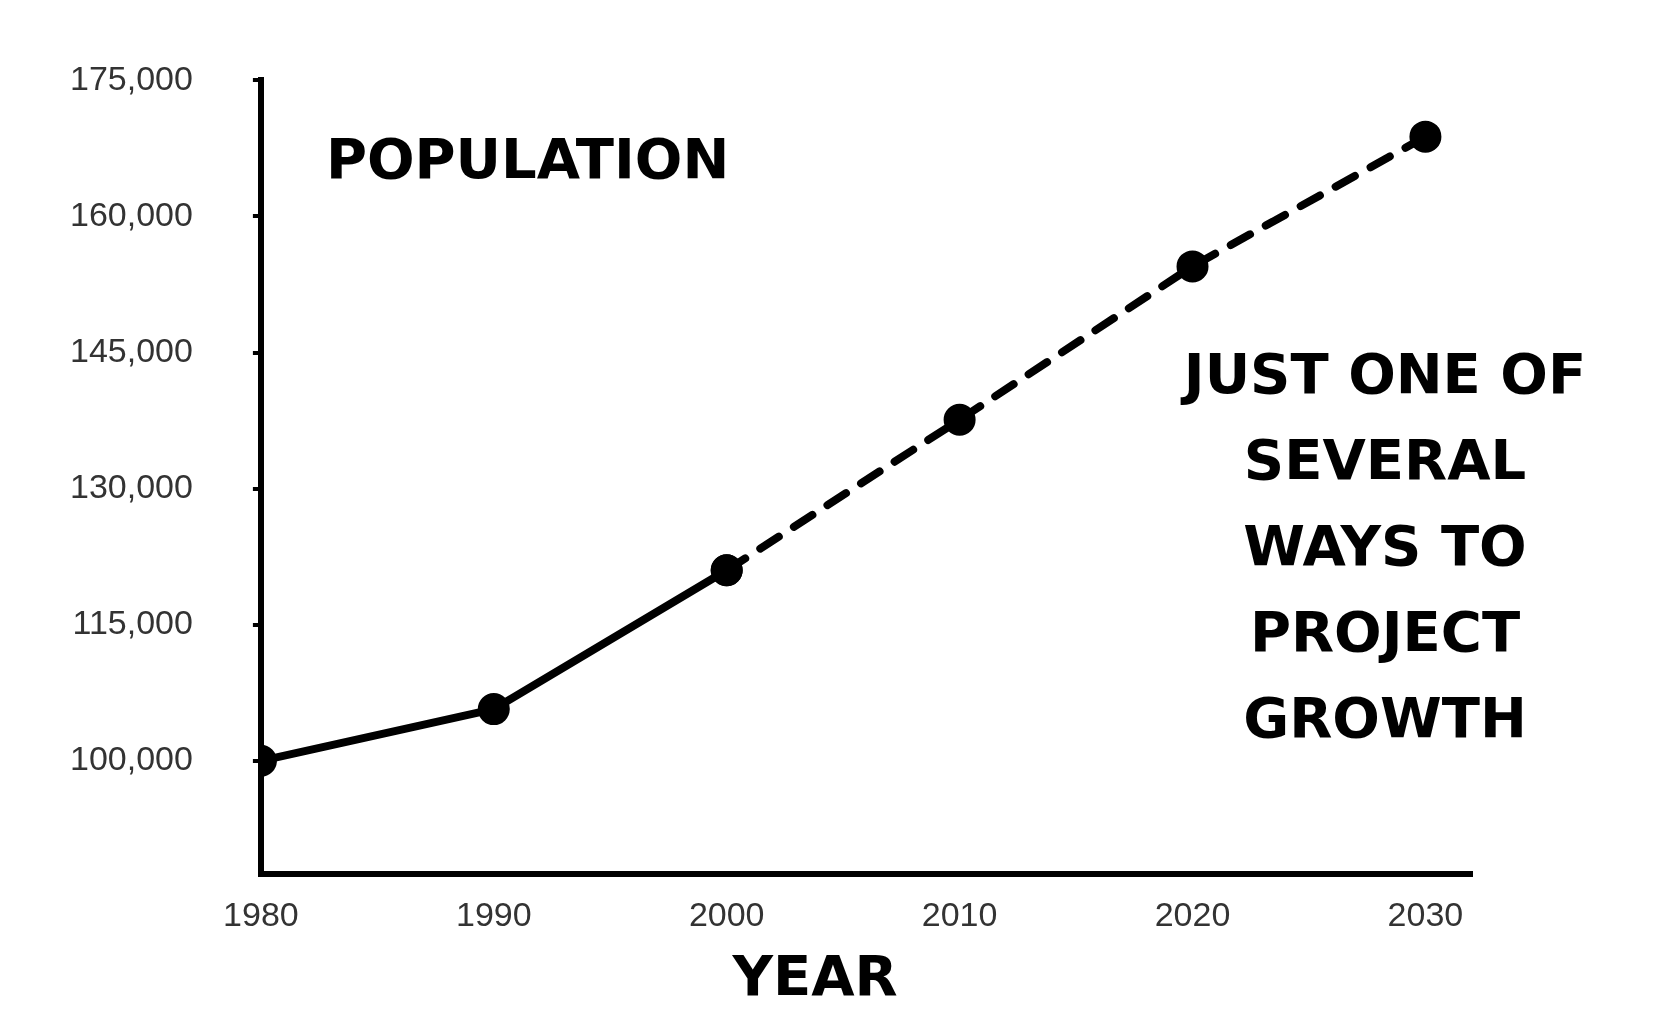 The width and height of the screenshot is (1672, 1011). I want to click on x-tick-label: 2030, so click(1425, 913).